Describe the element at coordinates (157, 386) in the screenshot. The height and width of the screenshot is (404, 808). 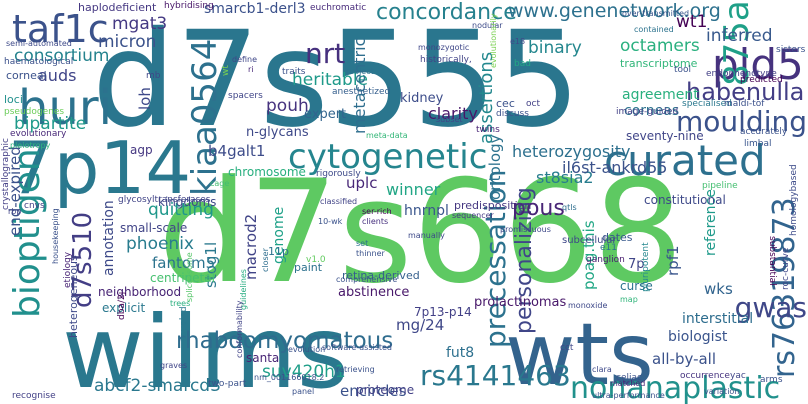
I see `word: abcf2-smarcd3` at that location.